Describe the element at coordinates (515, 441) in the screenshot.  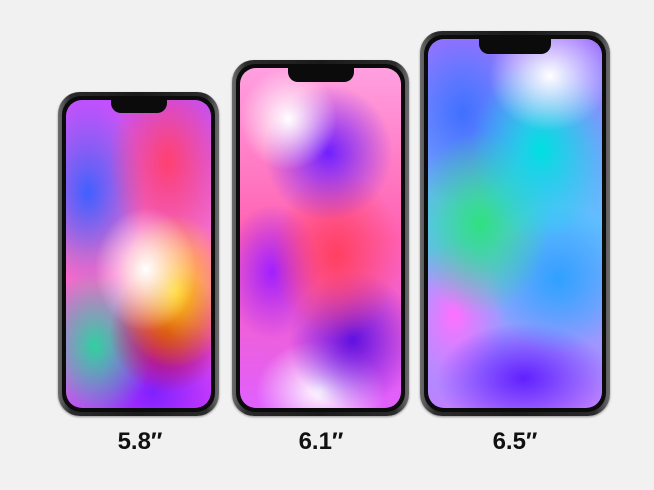
I see `size-label-6-5: 6.5″` at that location.